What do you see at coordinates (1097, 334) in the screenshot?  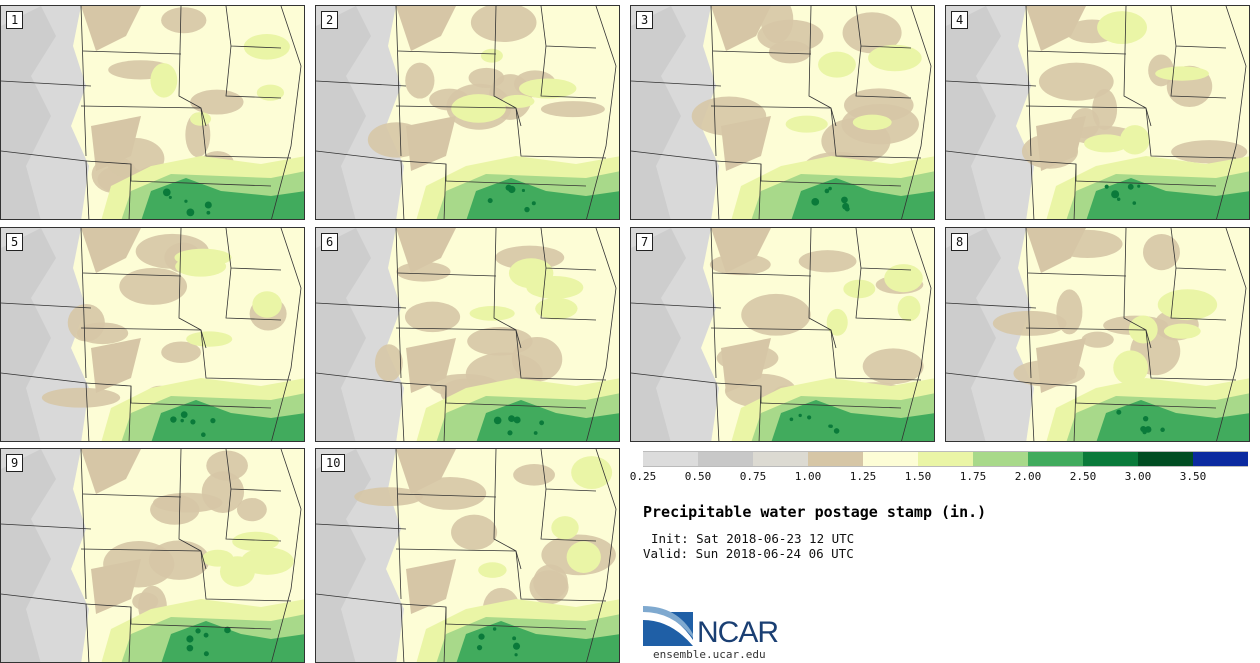 I see `stamp-panel: 8` at bounding box center [1097, 334].